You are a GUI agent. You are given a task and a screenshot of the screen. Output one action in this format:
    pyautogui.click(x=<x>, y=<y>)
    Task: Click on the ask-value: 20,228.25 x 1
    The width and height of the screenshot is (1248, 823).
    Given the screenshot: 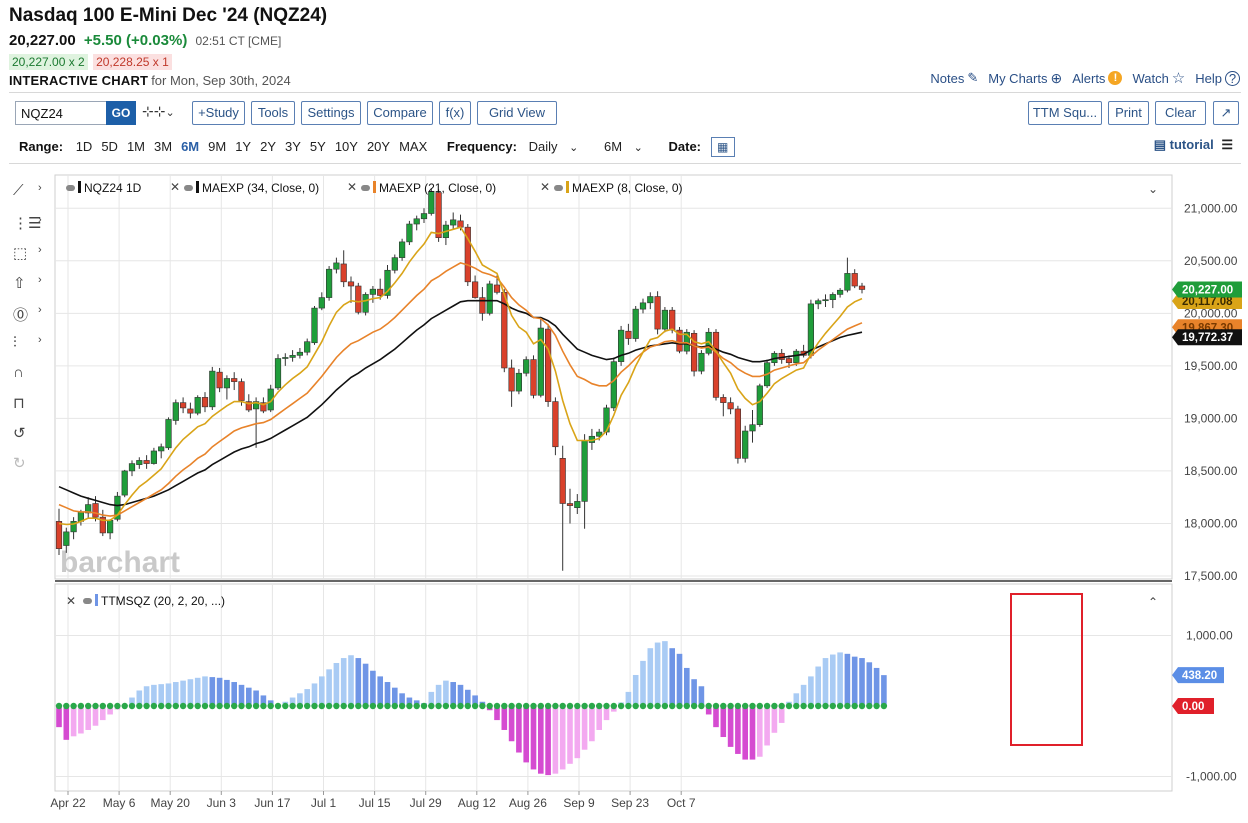 What is the action you would take?
    pyautogui.click(x=132, y=62)
    